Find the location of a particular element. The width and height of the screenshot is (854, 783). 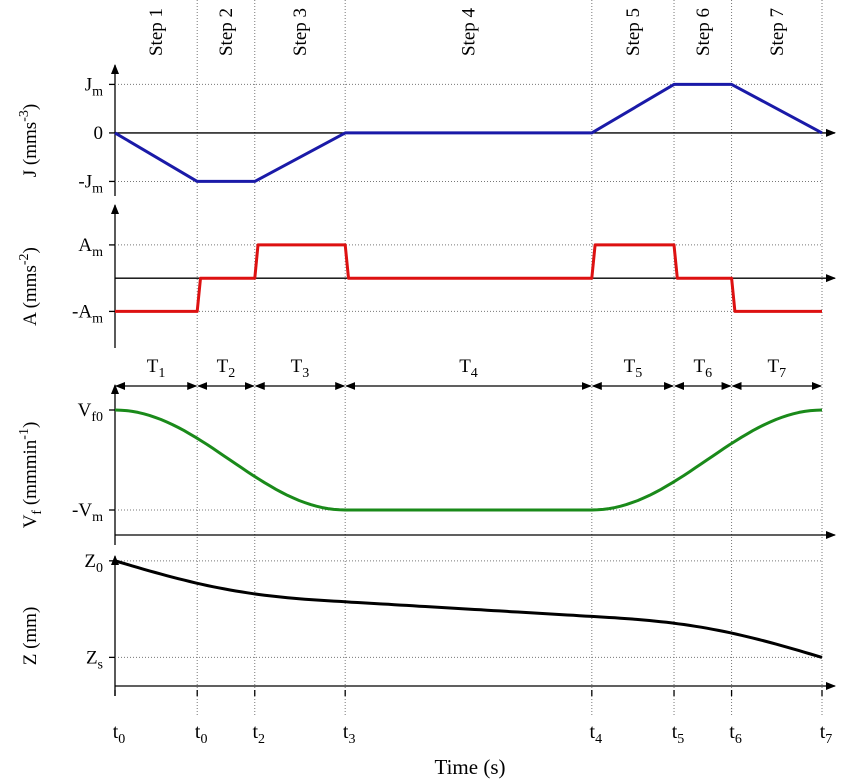

vf-series-line is located at coordinates (468, 460).